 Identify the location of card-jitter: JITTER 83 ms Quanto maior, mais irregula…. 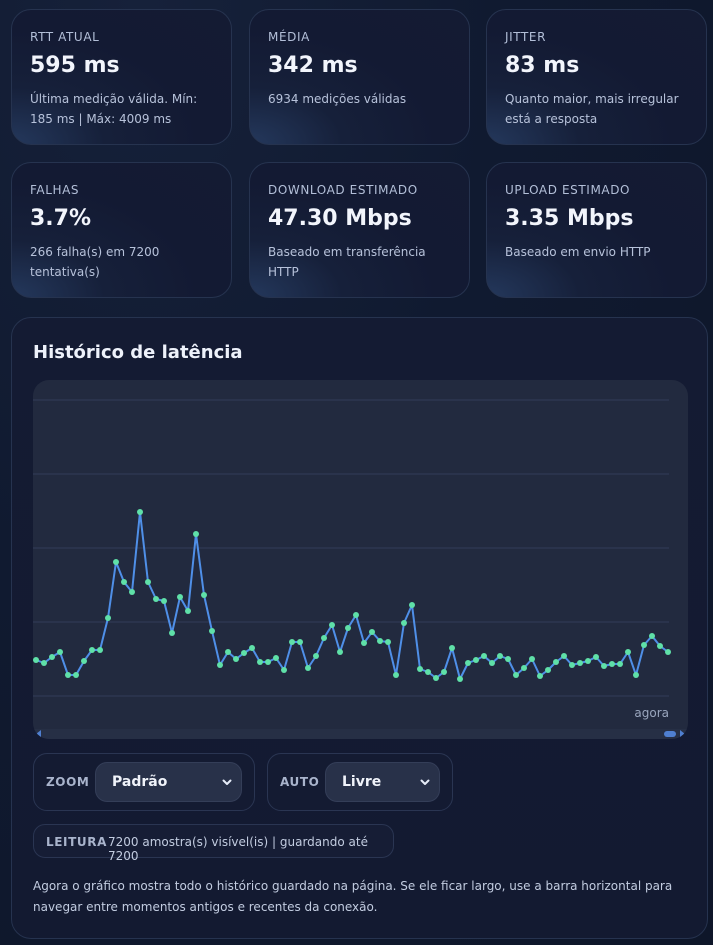
(596, 77).